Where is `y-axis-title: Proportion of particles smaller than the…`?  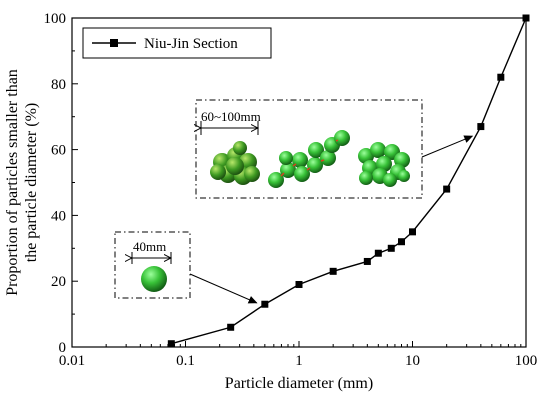
y-axis-title: Proportion of particles smaller than the… is located at coordinates (22, 182).